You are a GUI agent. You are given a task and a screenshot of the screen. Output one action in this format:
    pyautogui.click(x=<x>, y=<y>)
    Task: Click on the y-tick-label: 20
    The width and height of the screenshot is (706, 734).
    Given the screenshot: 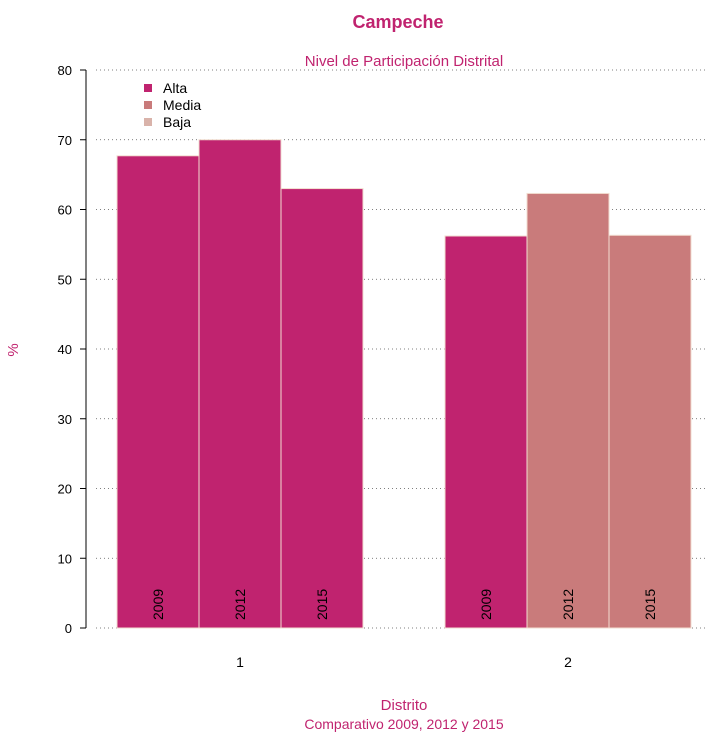 What is the action you would take?
    pyautogui.click(x=65, y=489)
    